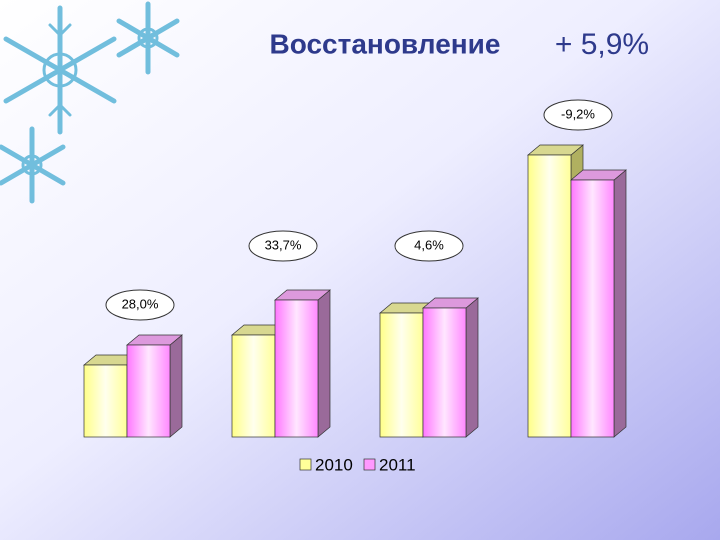 This screenshot has width=720, height=540. Describe the element at coordinates (602, 44) in the screenshot. I see `subtitle: + 5,9%` at that location.